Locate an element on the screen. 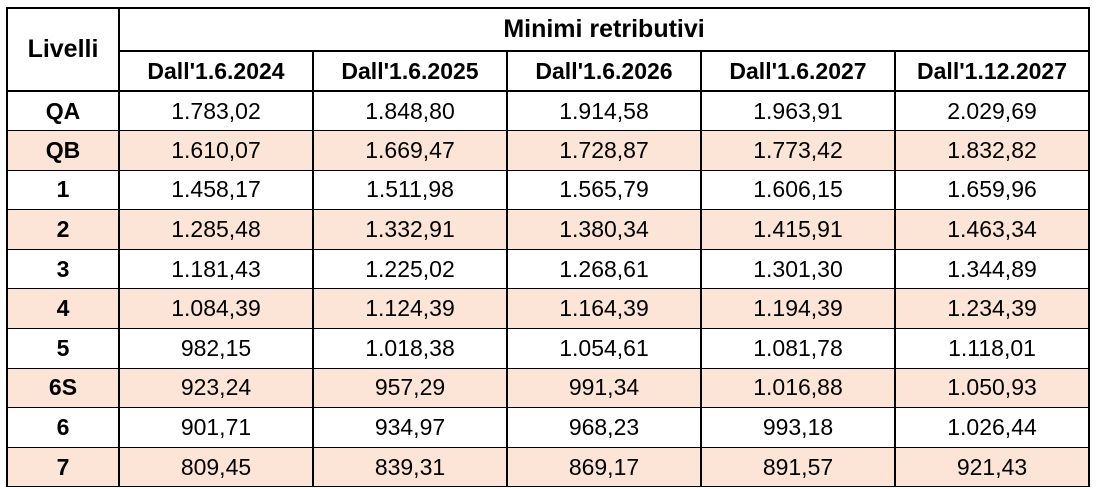 This screenshot has height=489, width=1096. value-cell: 891,57 is located at coordinates (798, 467).